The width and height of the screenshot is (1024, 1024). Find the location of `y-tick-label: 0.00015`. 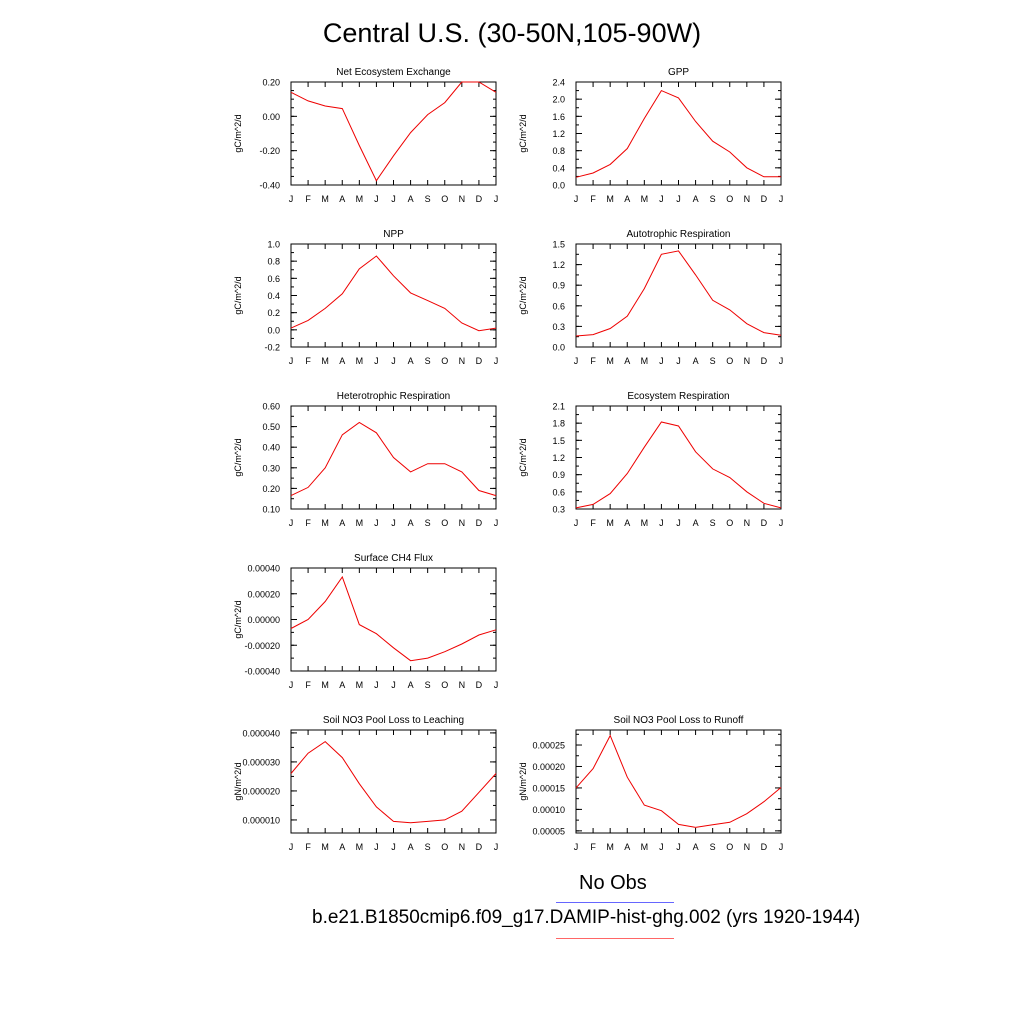

y-tick-label: 0.00015 is located at coordinates (548, 788).